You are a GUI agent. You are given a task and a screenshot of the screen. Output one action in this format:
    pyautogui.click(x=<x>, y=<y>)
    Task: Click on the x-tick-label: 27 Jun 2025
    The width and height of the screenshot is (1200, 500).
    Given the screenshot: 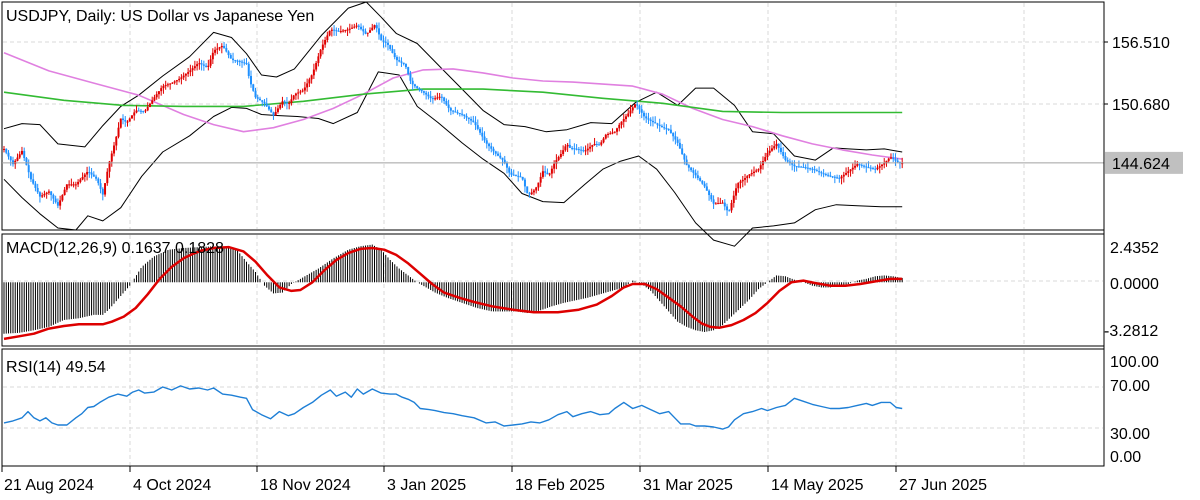 What is the action you would take?
    pyautogui.click(x=943, y=485)
    